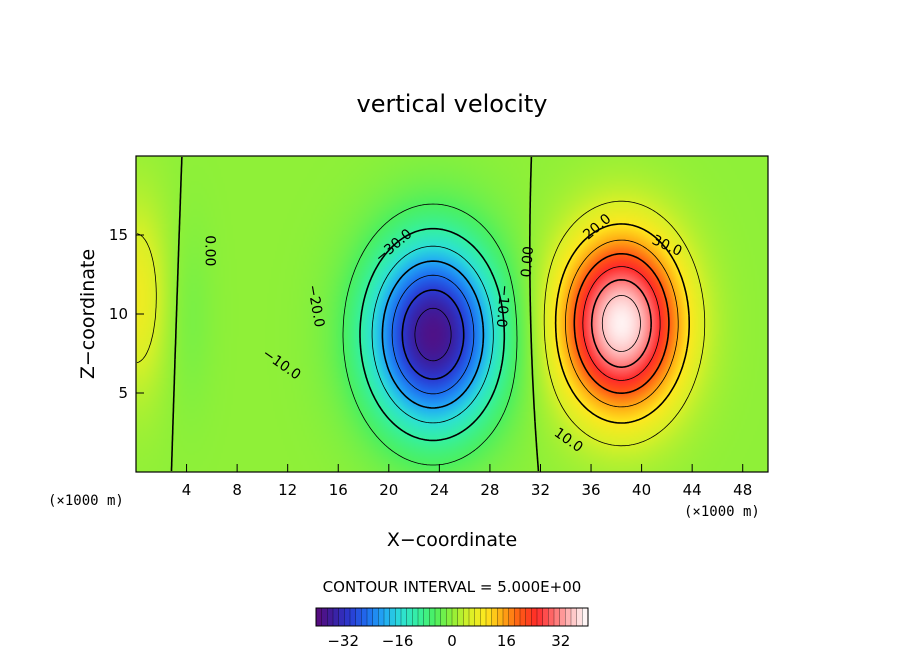 The width and height of the screenshot is (904, 654). I want to click on colorbar-ticks: −32 −16 0 16 32, so click(448, 641).